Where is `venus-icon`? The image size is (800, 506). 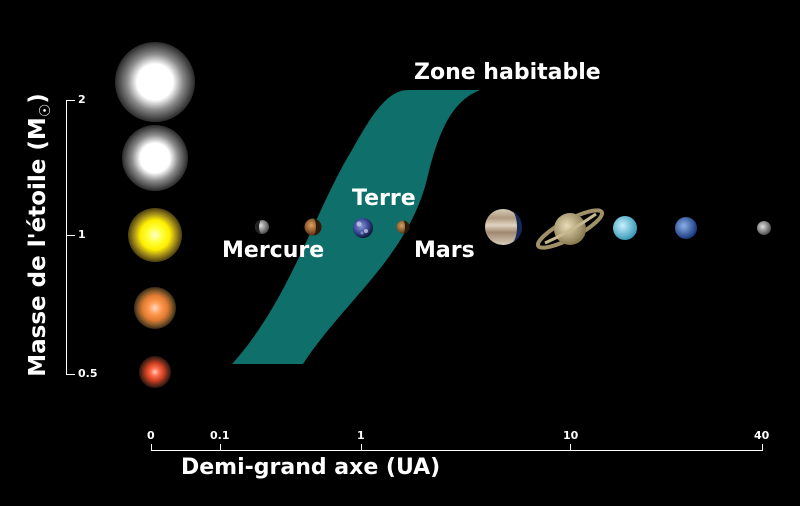 venus-icon is located at coordinates (313, 227).